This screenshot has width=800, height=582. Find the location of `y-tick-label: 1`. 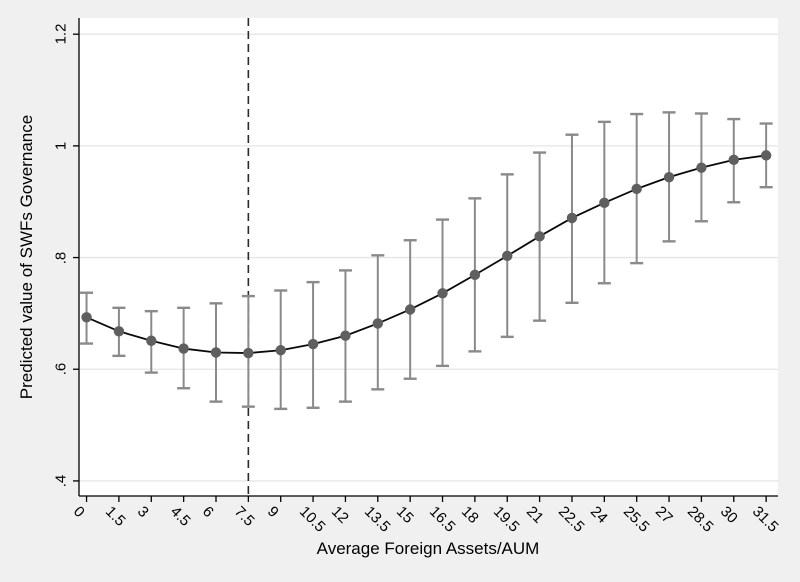

y-tick-label: 1 is located at coordinates (61, 146).